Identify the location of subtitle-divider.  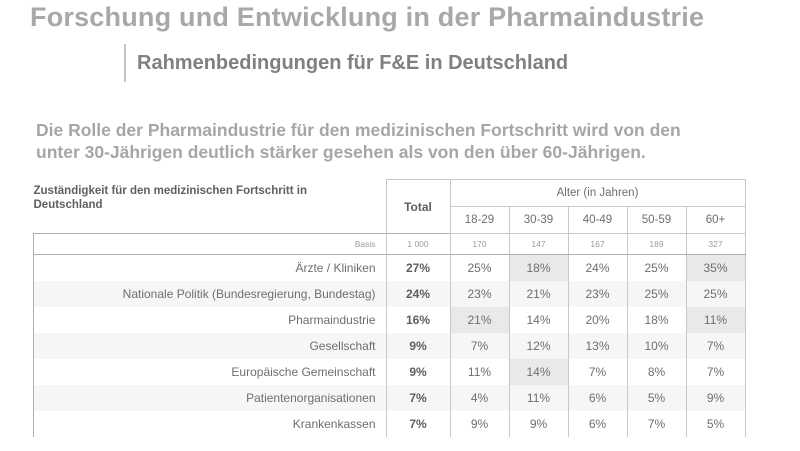
(125, 63).